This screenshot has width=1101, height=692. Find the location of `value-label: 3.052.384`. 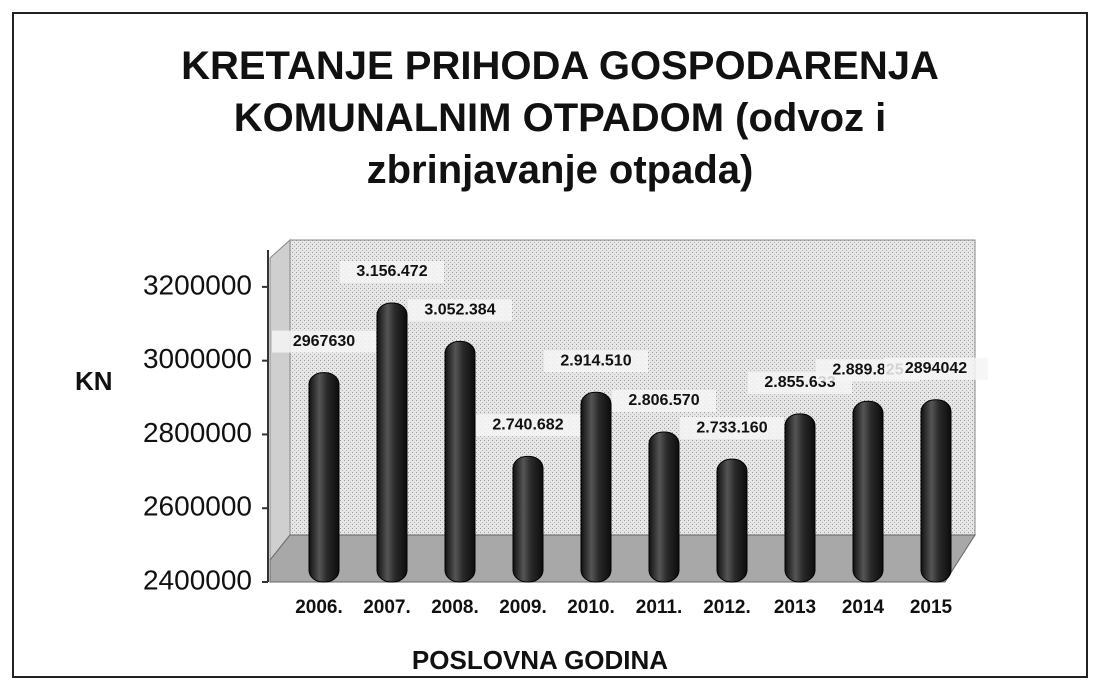

value-label: 3.052.384 is located at coordinates (459, 310).